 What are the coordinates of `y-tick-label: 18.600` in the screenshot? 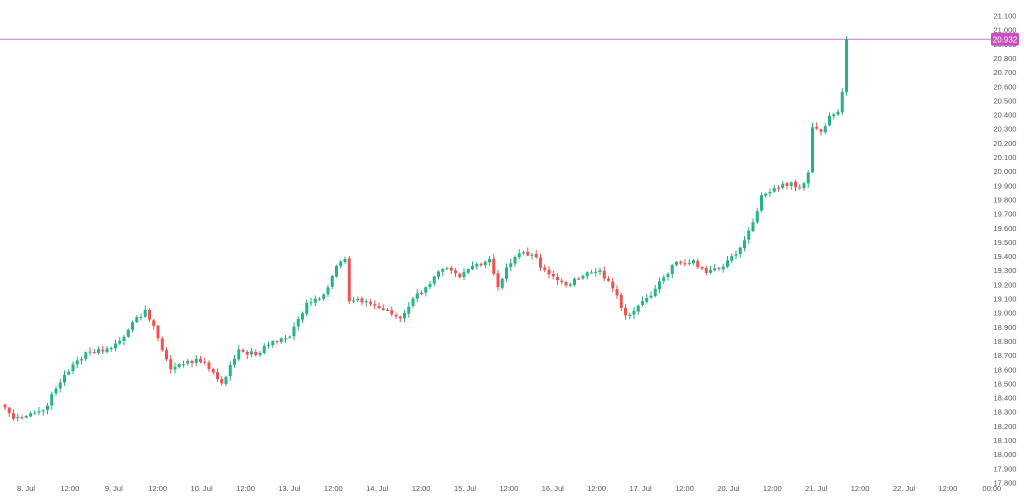 It's located at (1005, 369).